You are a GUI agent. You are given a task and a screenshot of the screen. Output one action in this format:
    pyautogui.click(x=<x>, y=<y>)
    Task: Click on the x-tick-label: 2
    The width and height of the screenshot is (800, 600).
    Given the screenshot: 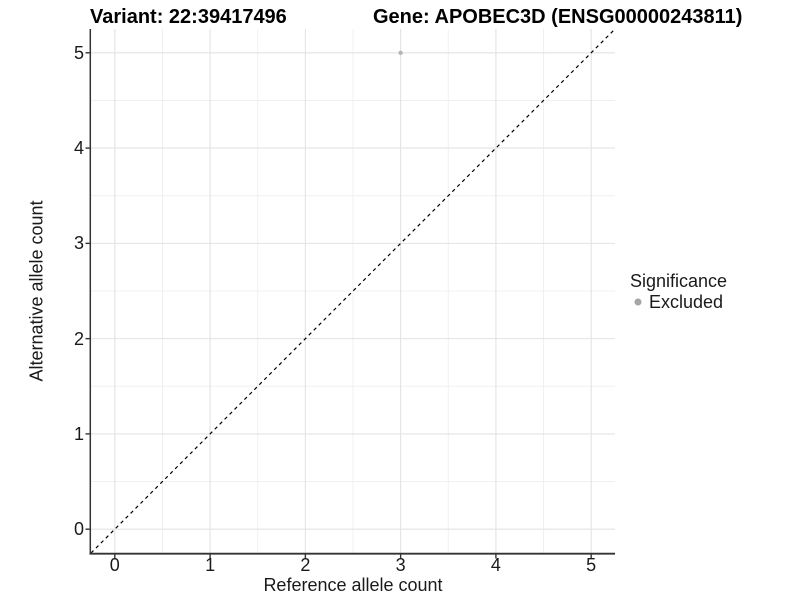 What is the action you would take?
    pyautogui.click(x=305, y=565)
    